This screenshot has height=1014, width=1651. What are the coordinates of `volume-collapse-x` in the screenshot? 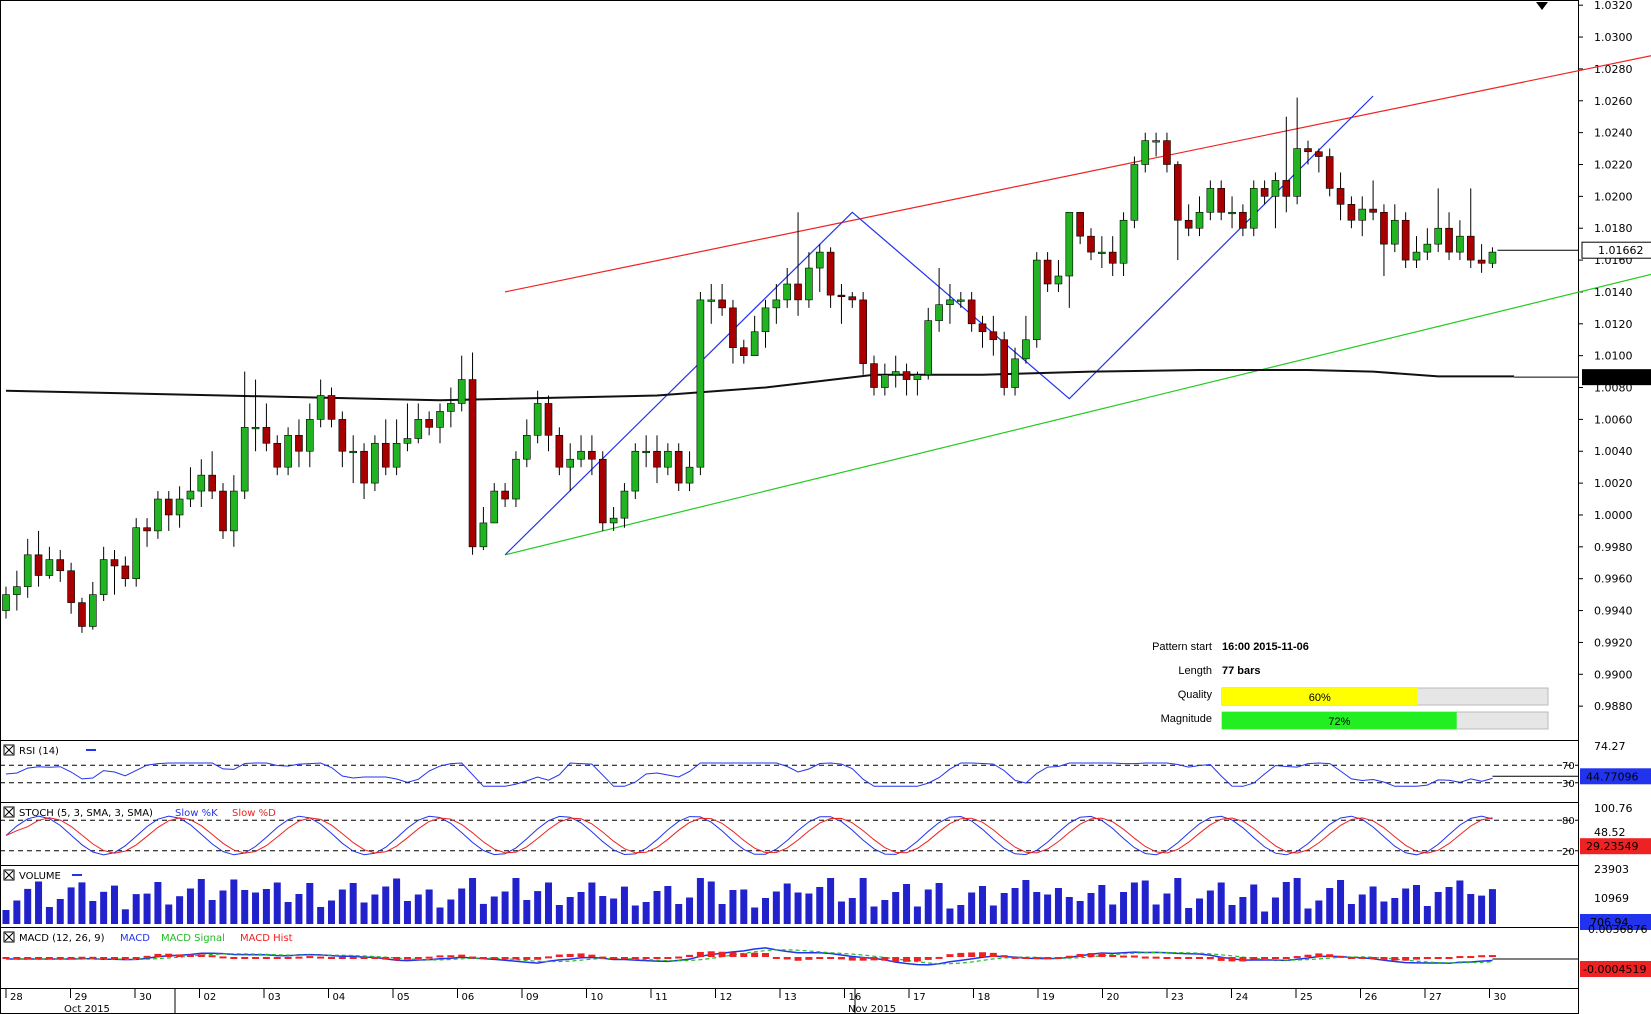 It's located at (9, 875).